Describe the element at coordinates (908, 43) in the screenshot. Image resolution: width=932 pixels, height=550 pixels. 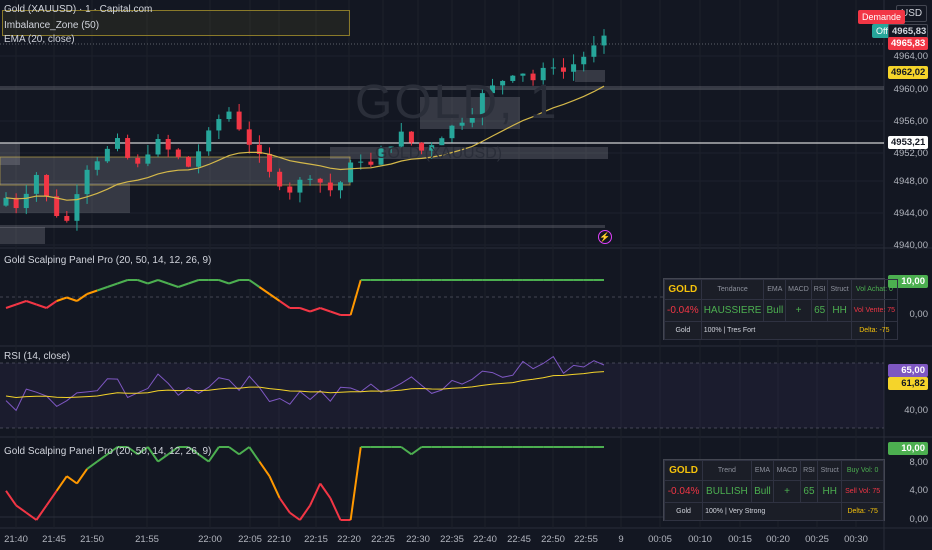
I see `bid-price-tag: 4965,83` at that location.